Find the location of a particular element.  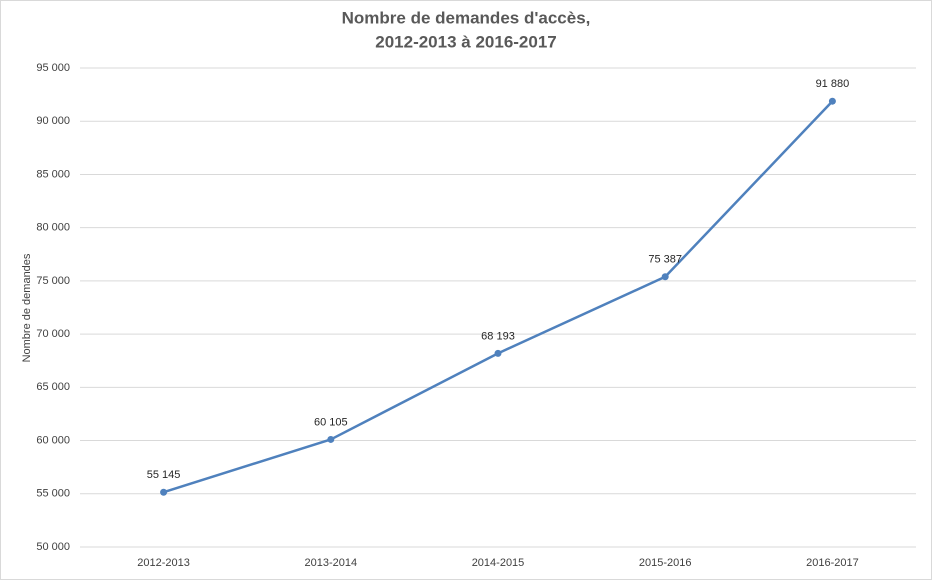

y-tick-label: 90 000 is located at coordinates (53, 121).